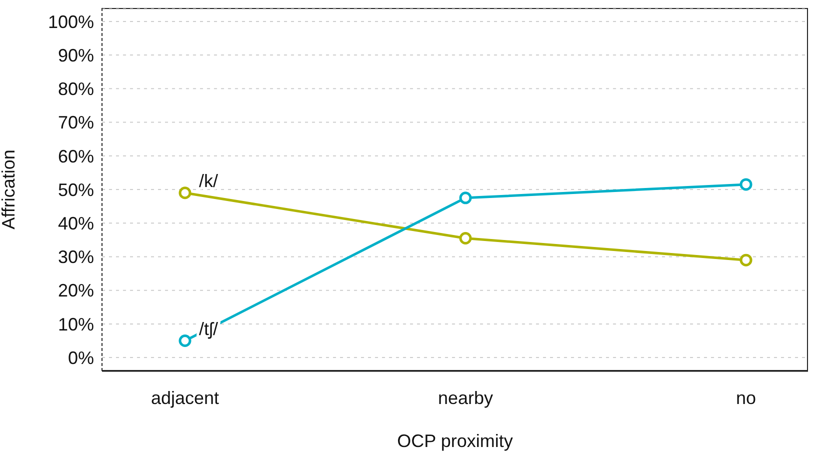  I want to click on y-tick-label: 10%, so click(76, 324).